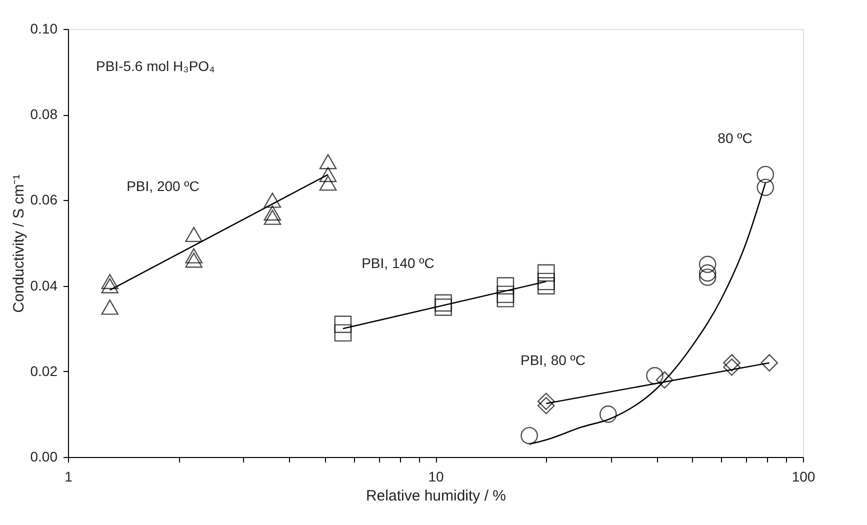  I want to click on x-tick-label: 1, so click(68, 476).